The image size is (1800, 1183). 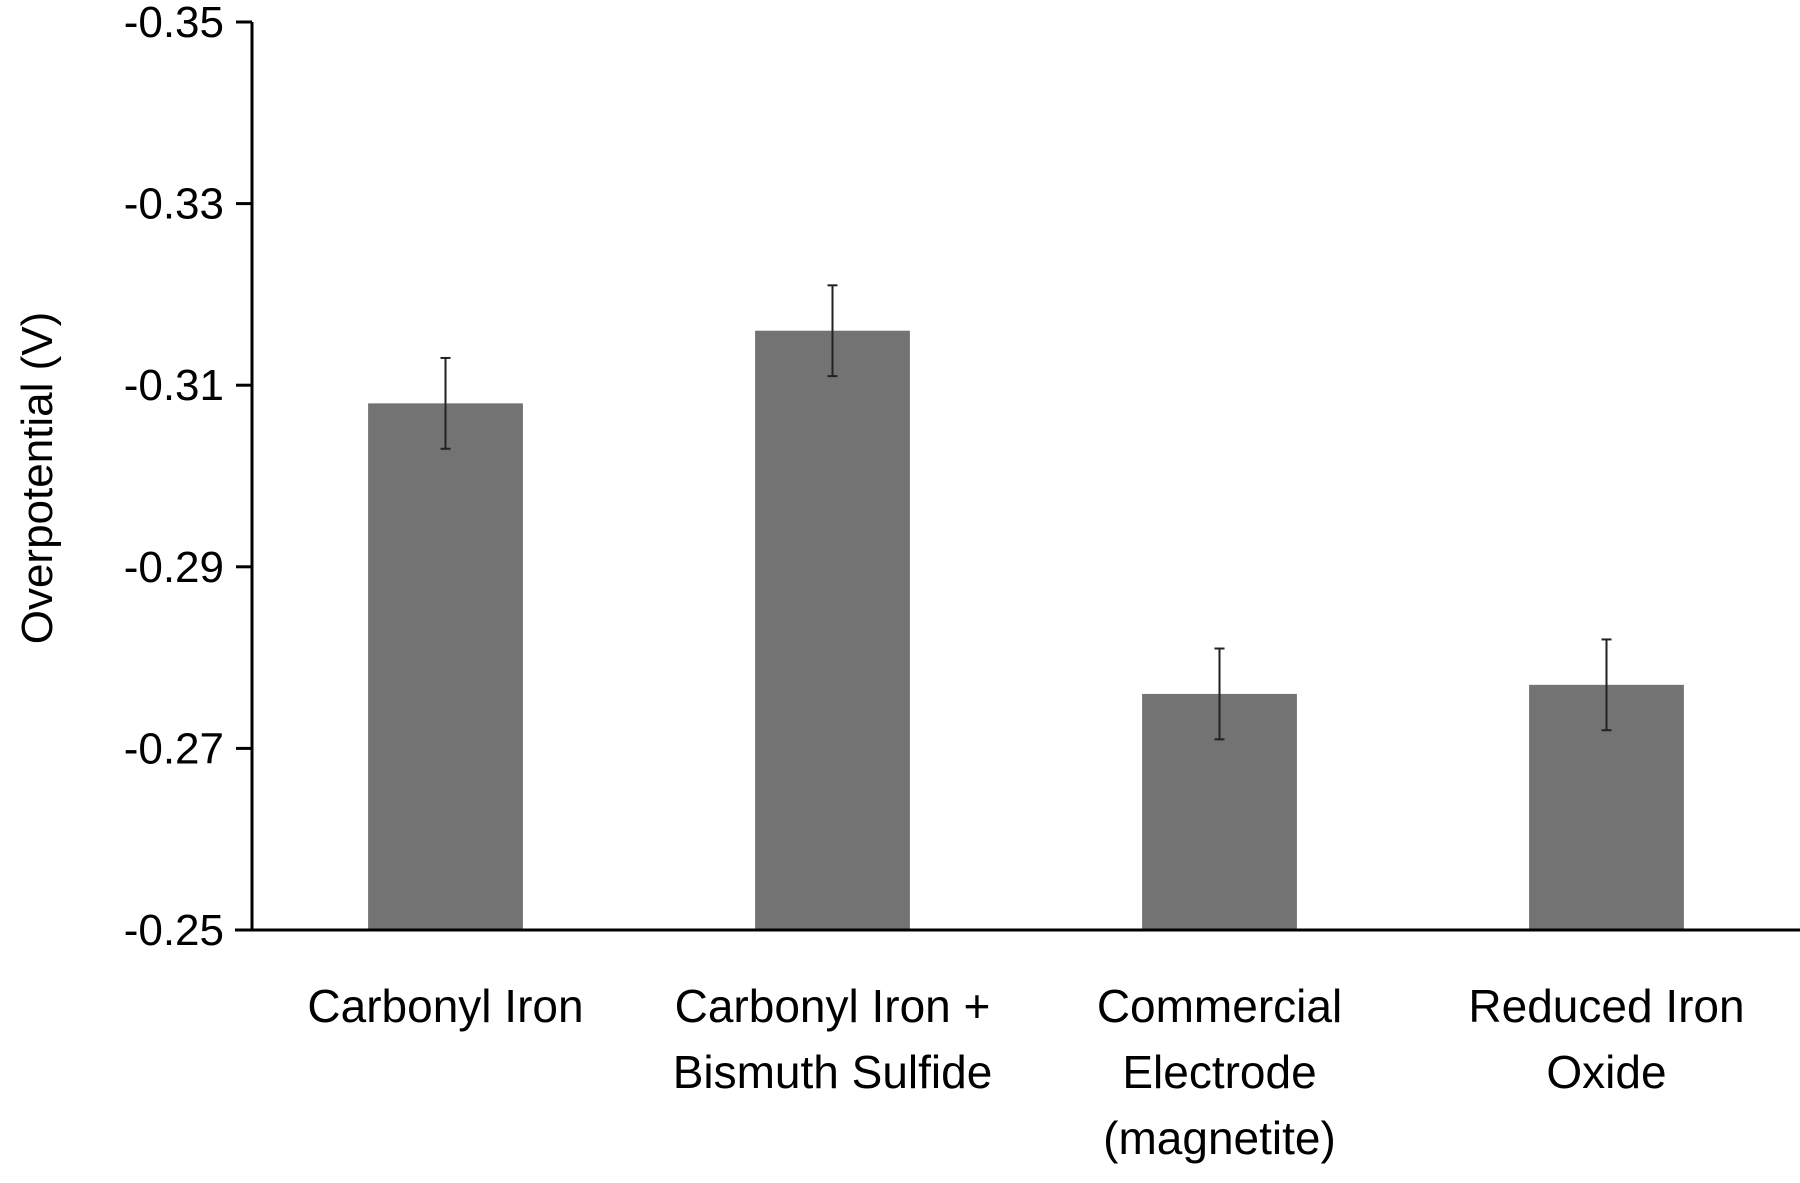 I want to click on y-tick-label: -0.25, so click(x=174, y=930).